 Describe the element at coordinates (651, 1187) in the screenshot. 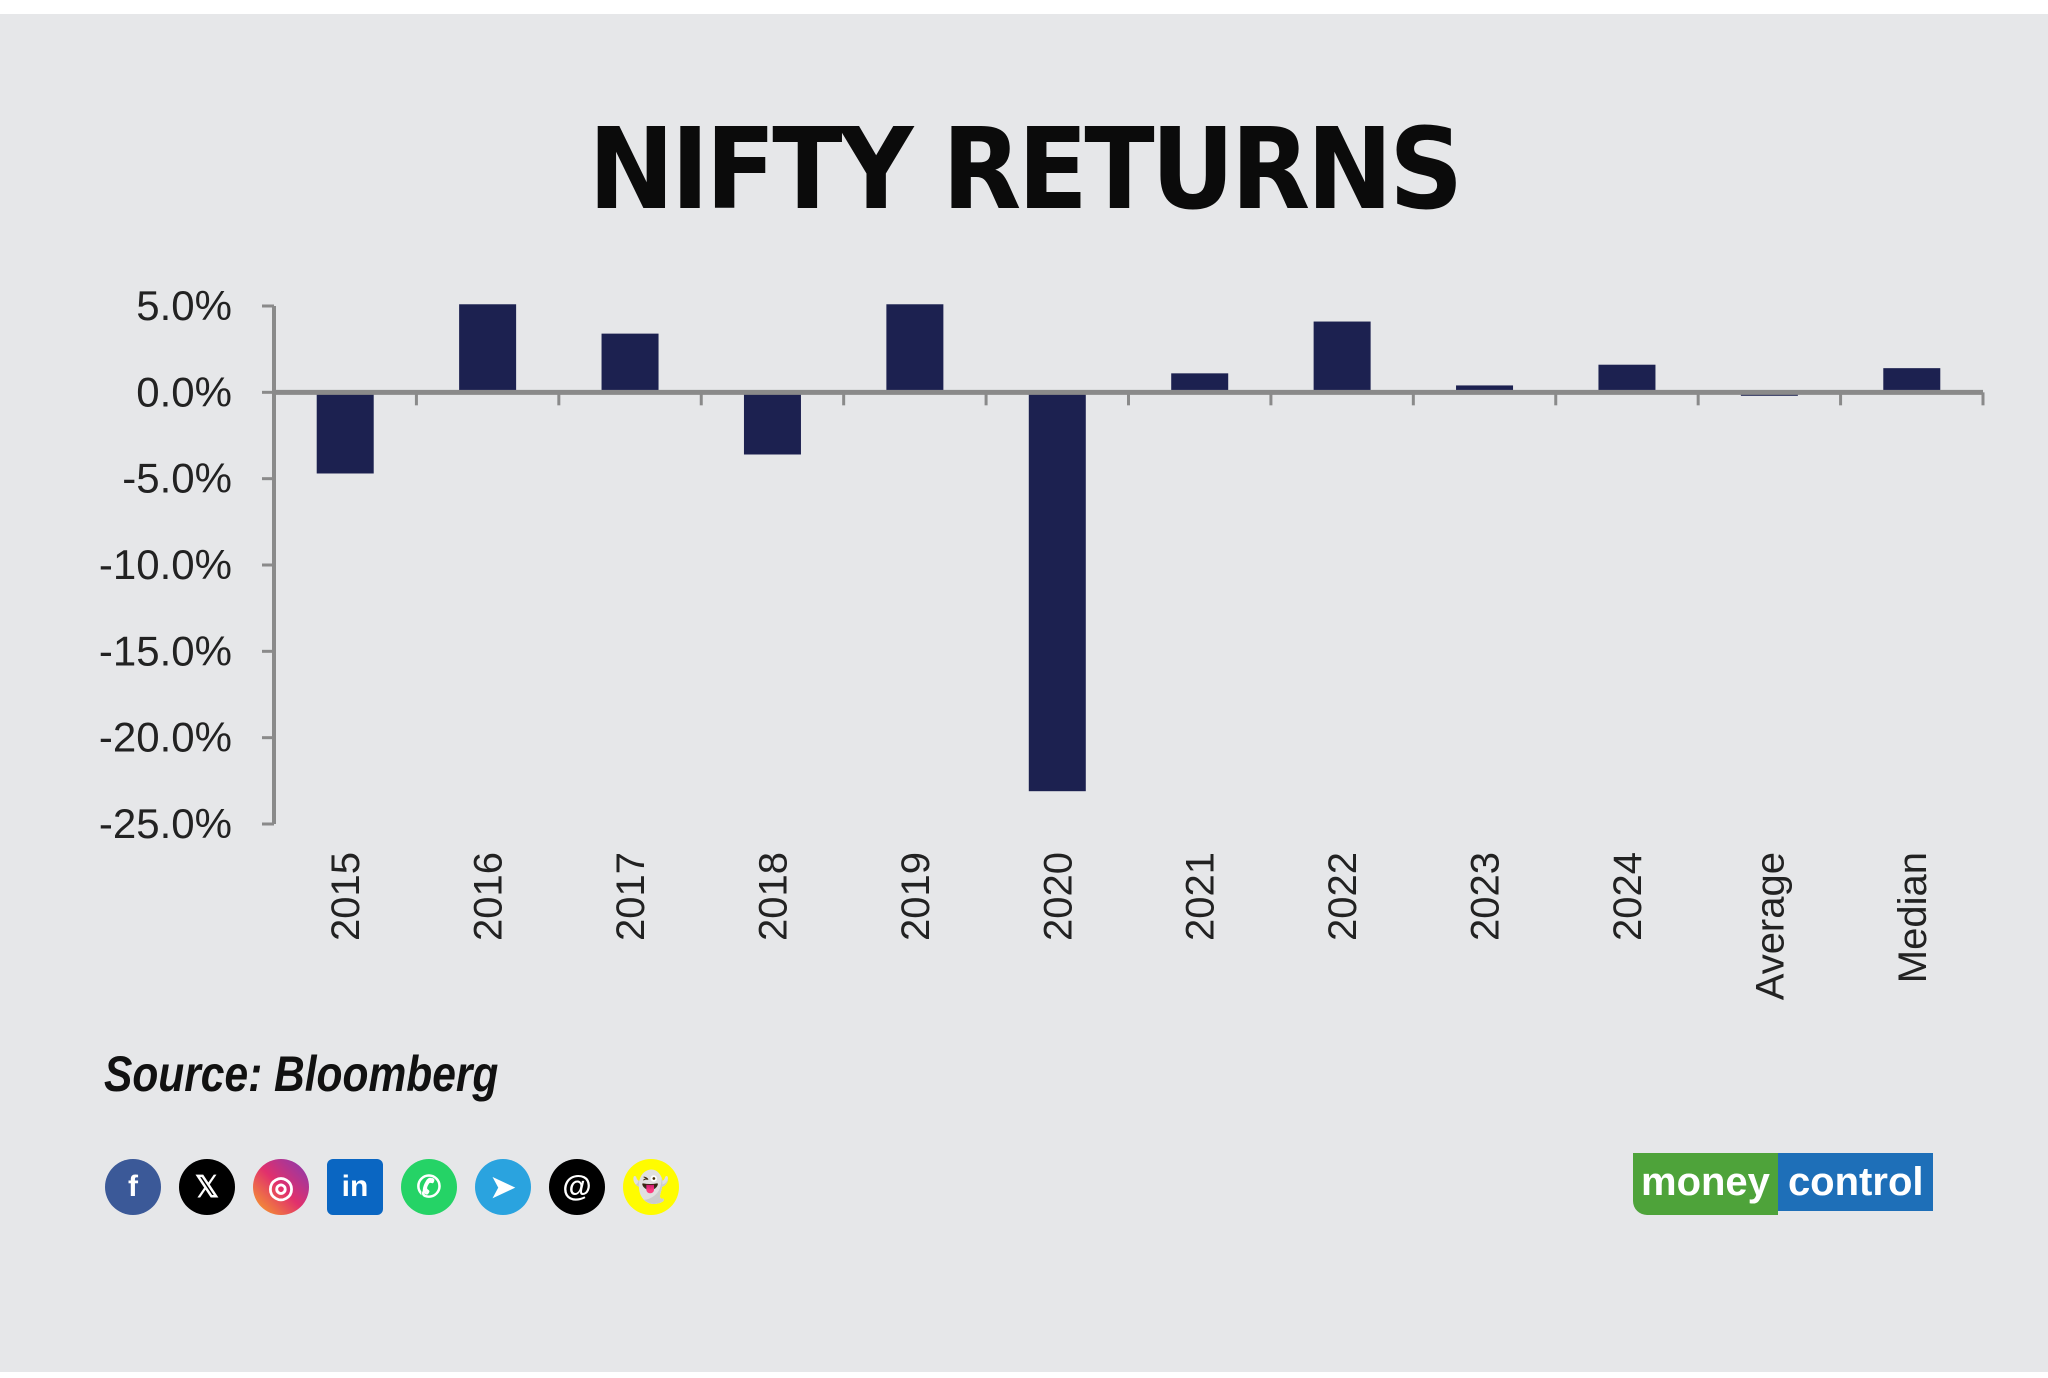

I see `snapchat-icon: 👻` at that location.